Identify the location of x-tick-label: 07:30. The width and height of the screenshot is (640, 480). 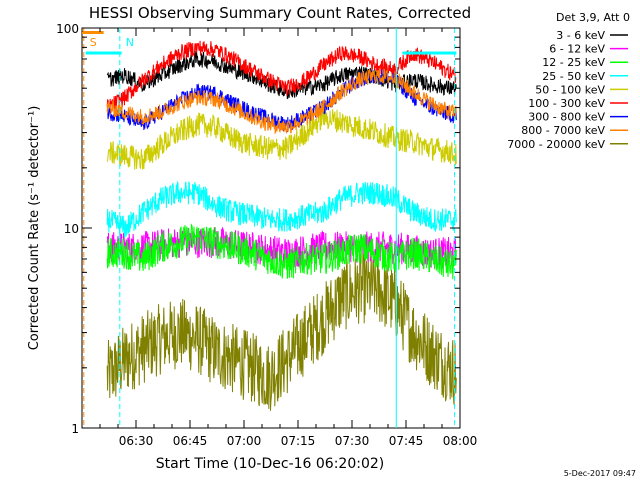
(352, 441).